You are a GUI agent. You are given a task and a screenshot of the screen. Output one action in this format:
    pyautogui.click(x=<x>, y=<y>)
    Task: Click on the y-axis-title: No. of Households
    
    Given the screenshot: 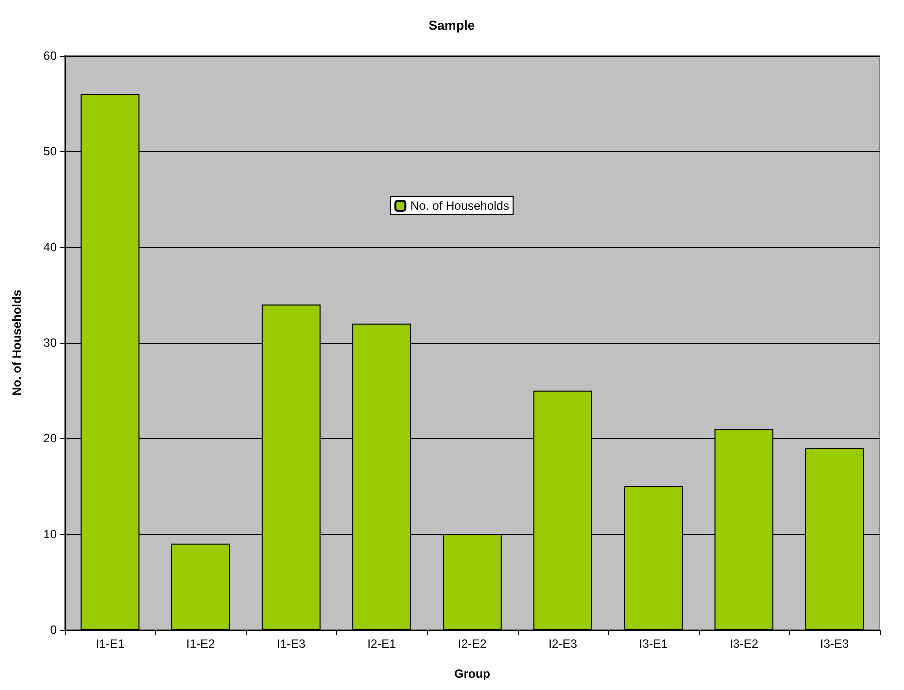 What is the action you would take?
    pyautogui.click(x=17, y=343)
    